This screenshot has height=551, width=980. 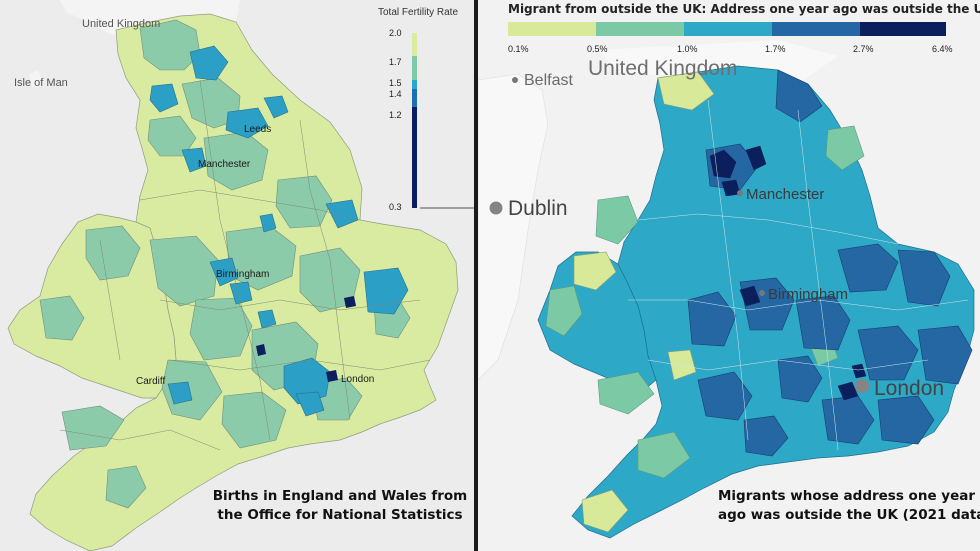 What do you see at coordinates (740, 193) in the screenshot?
I see `manchester-dot` at bounding box center [740, 193].